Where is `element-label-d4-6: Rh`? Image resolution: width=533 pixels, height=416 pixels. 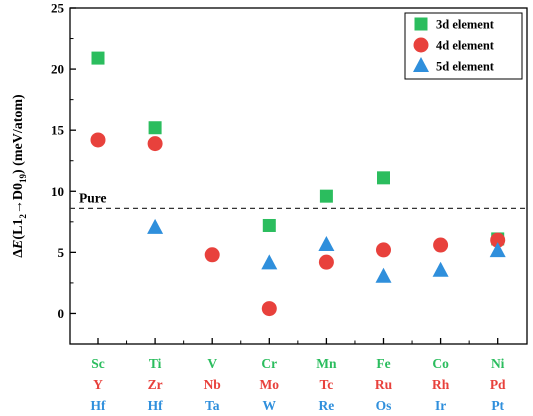 element-label-d4-6: Rh is located at coordinates (441, 384).